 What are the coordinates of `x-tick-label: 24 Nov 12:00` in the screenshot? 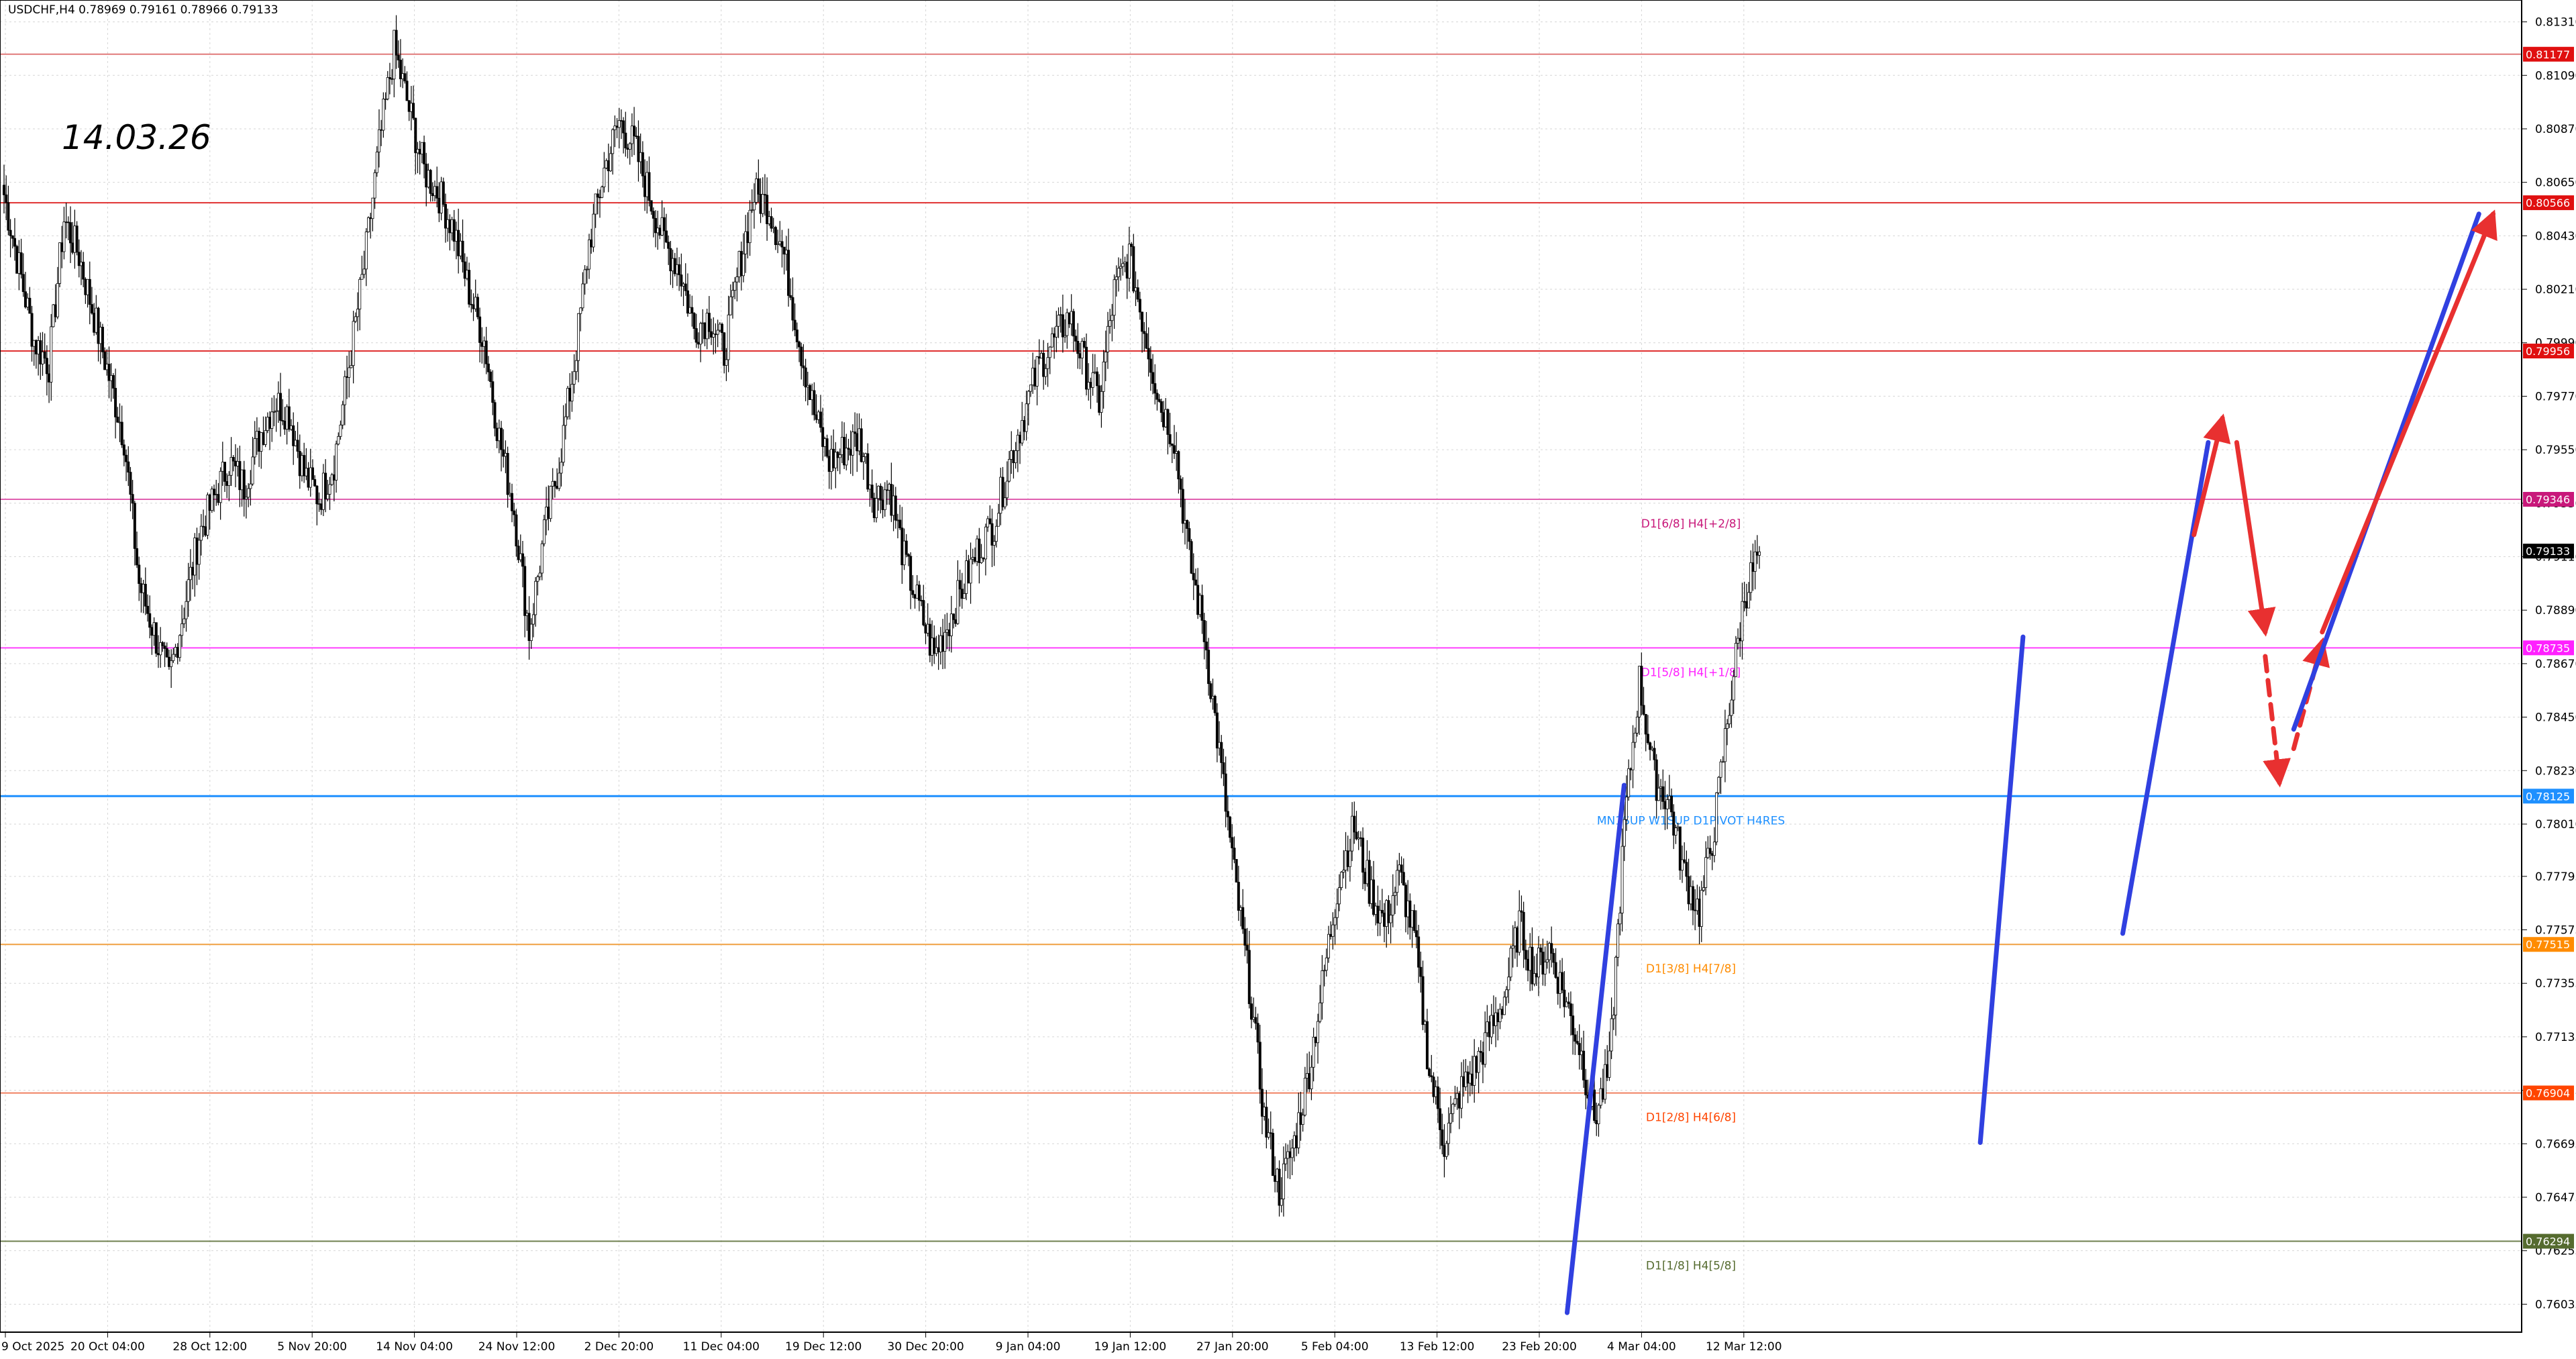 It's located at (517, 1347).